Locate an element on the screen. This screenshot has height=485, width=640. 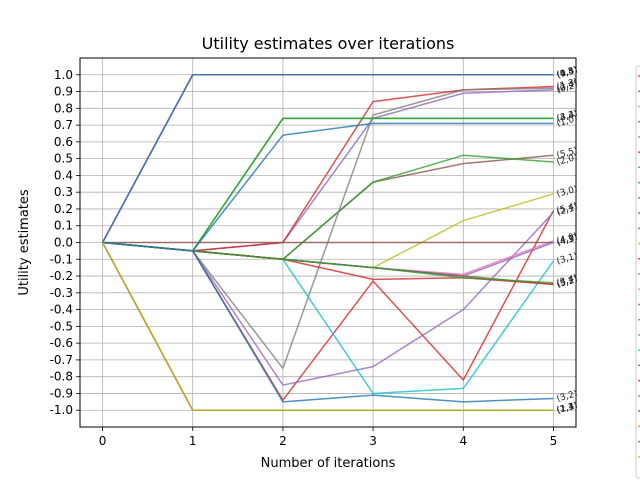
x-axis-label: Number of iterations is located at coordinates (328, 463).